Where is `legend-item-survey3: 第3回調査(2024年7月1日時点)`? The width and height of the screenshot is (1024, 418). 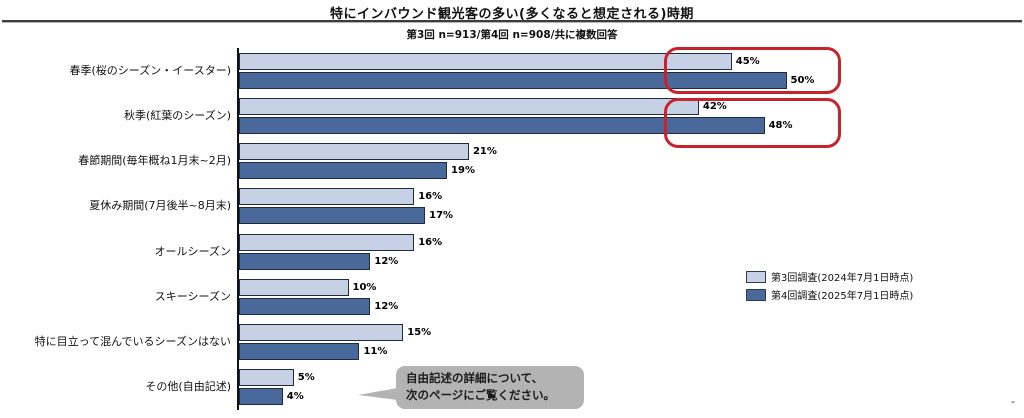
legend-item-survey3: 第3回調査(2024年7月1日時点) is located at coordinates (829, 276).